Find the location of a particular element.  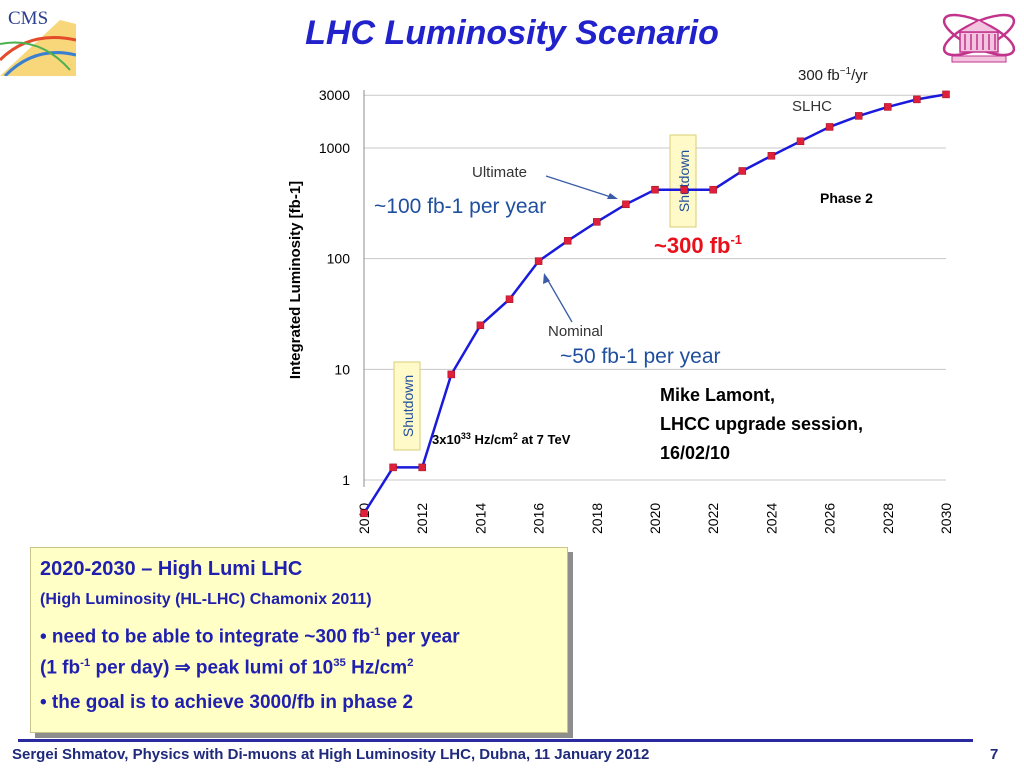

shutdown-box-late: Shutdown is located at coordinates (683, 181).